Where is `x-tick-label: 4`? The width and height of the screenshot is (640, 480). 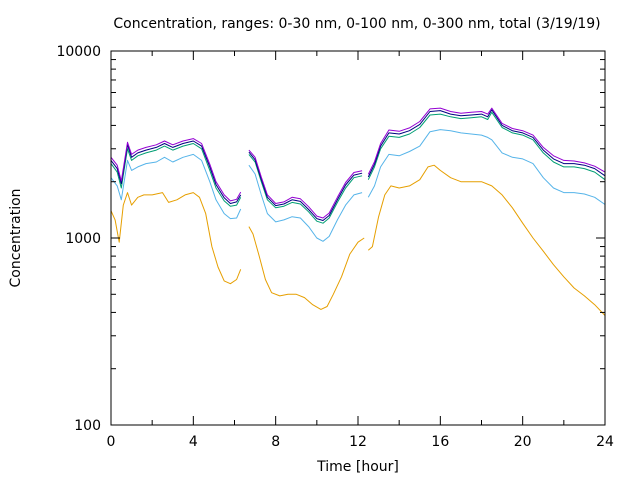 x-tick-label: 4 is located at coordinates (193, 442).